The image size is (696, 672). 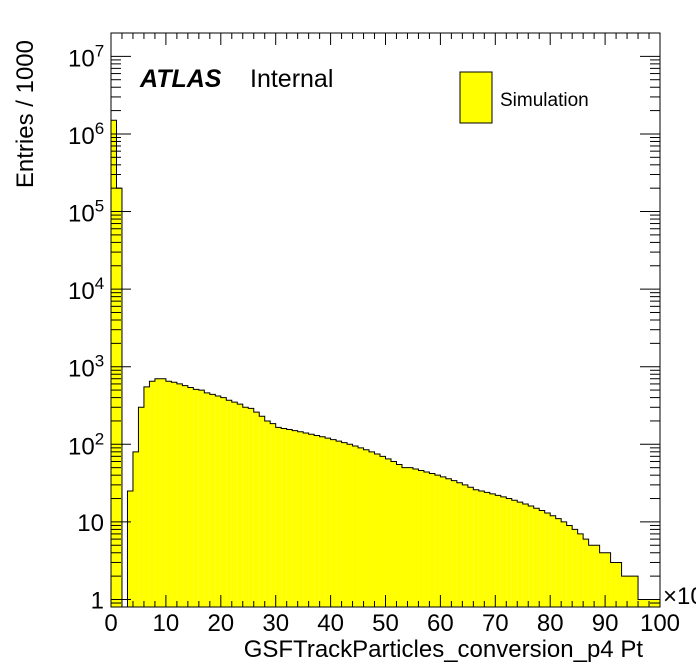 I want to click on x-tick-label: 100, so click(x=660, y=623).